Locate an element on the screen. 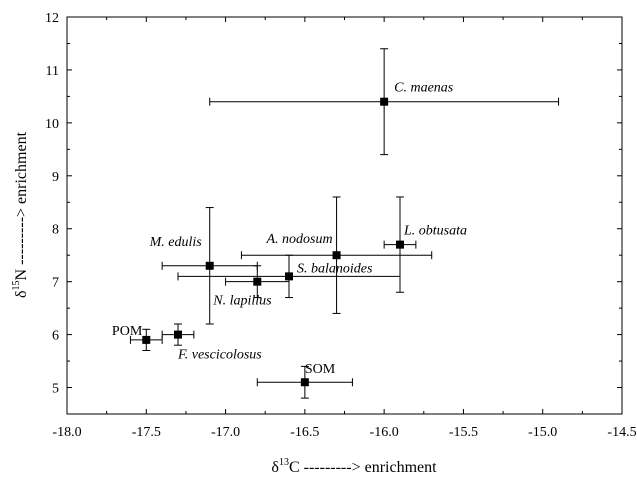  point-label: SOM is located at coordinates (320, 369).